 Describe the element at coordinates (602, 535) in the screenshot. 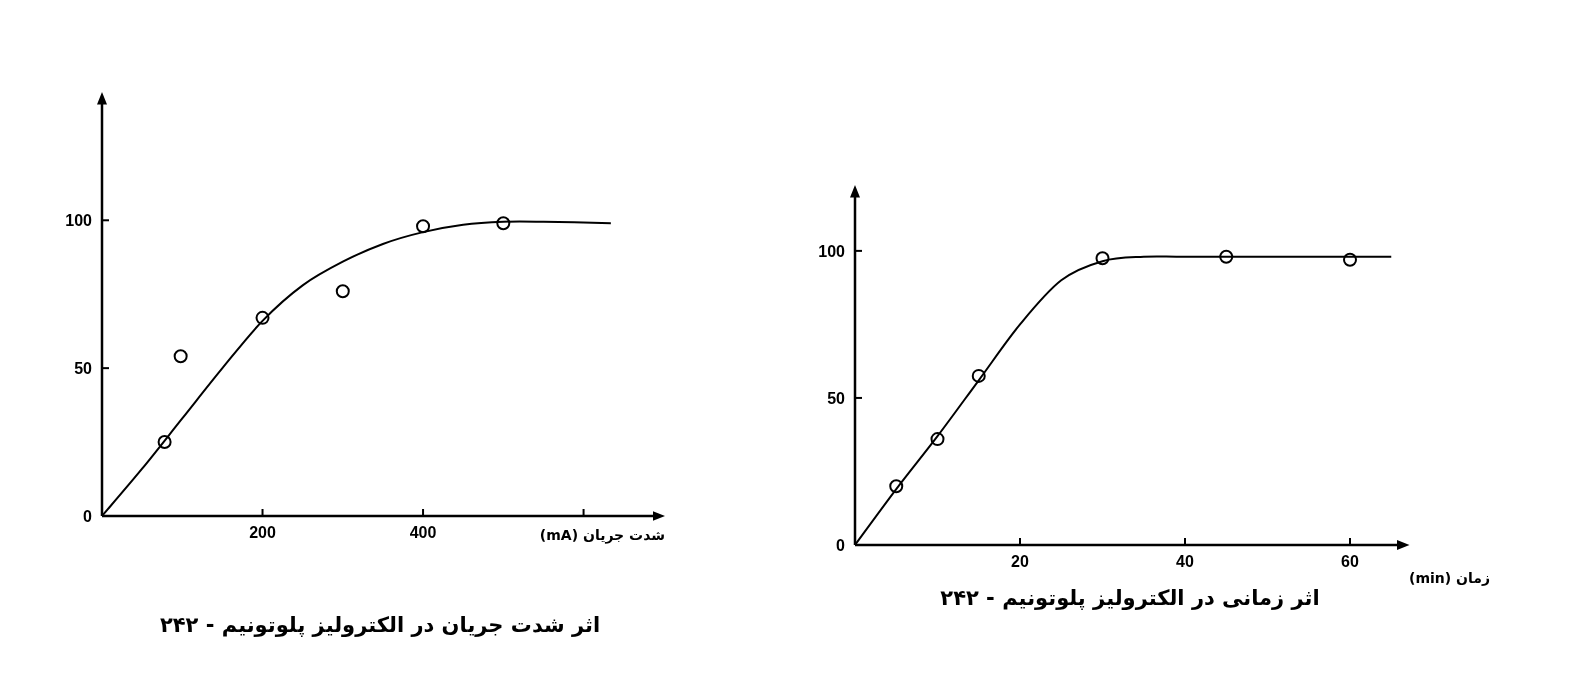

I see `x-axis-title: شدت جریان (mA)` at that location.